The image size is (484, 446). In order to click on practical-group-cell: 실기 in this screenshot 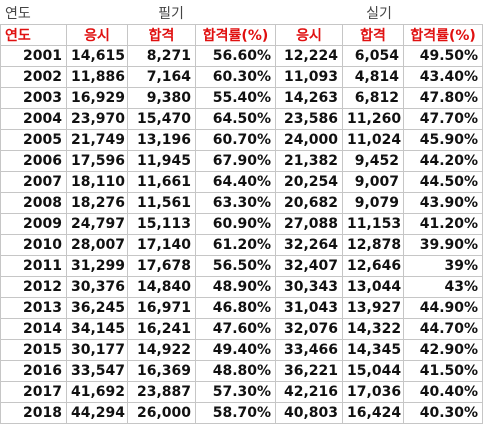, I will do `click(379, 12)`.